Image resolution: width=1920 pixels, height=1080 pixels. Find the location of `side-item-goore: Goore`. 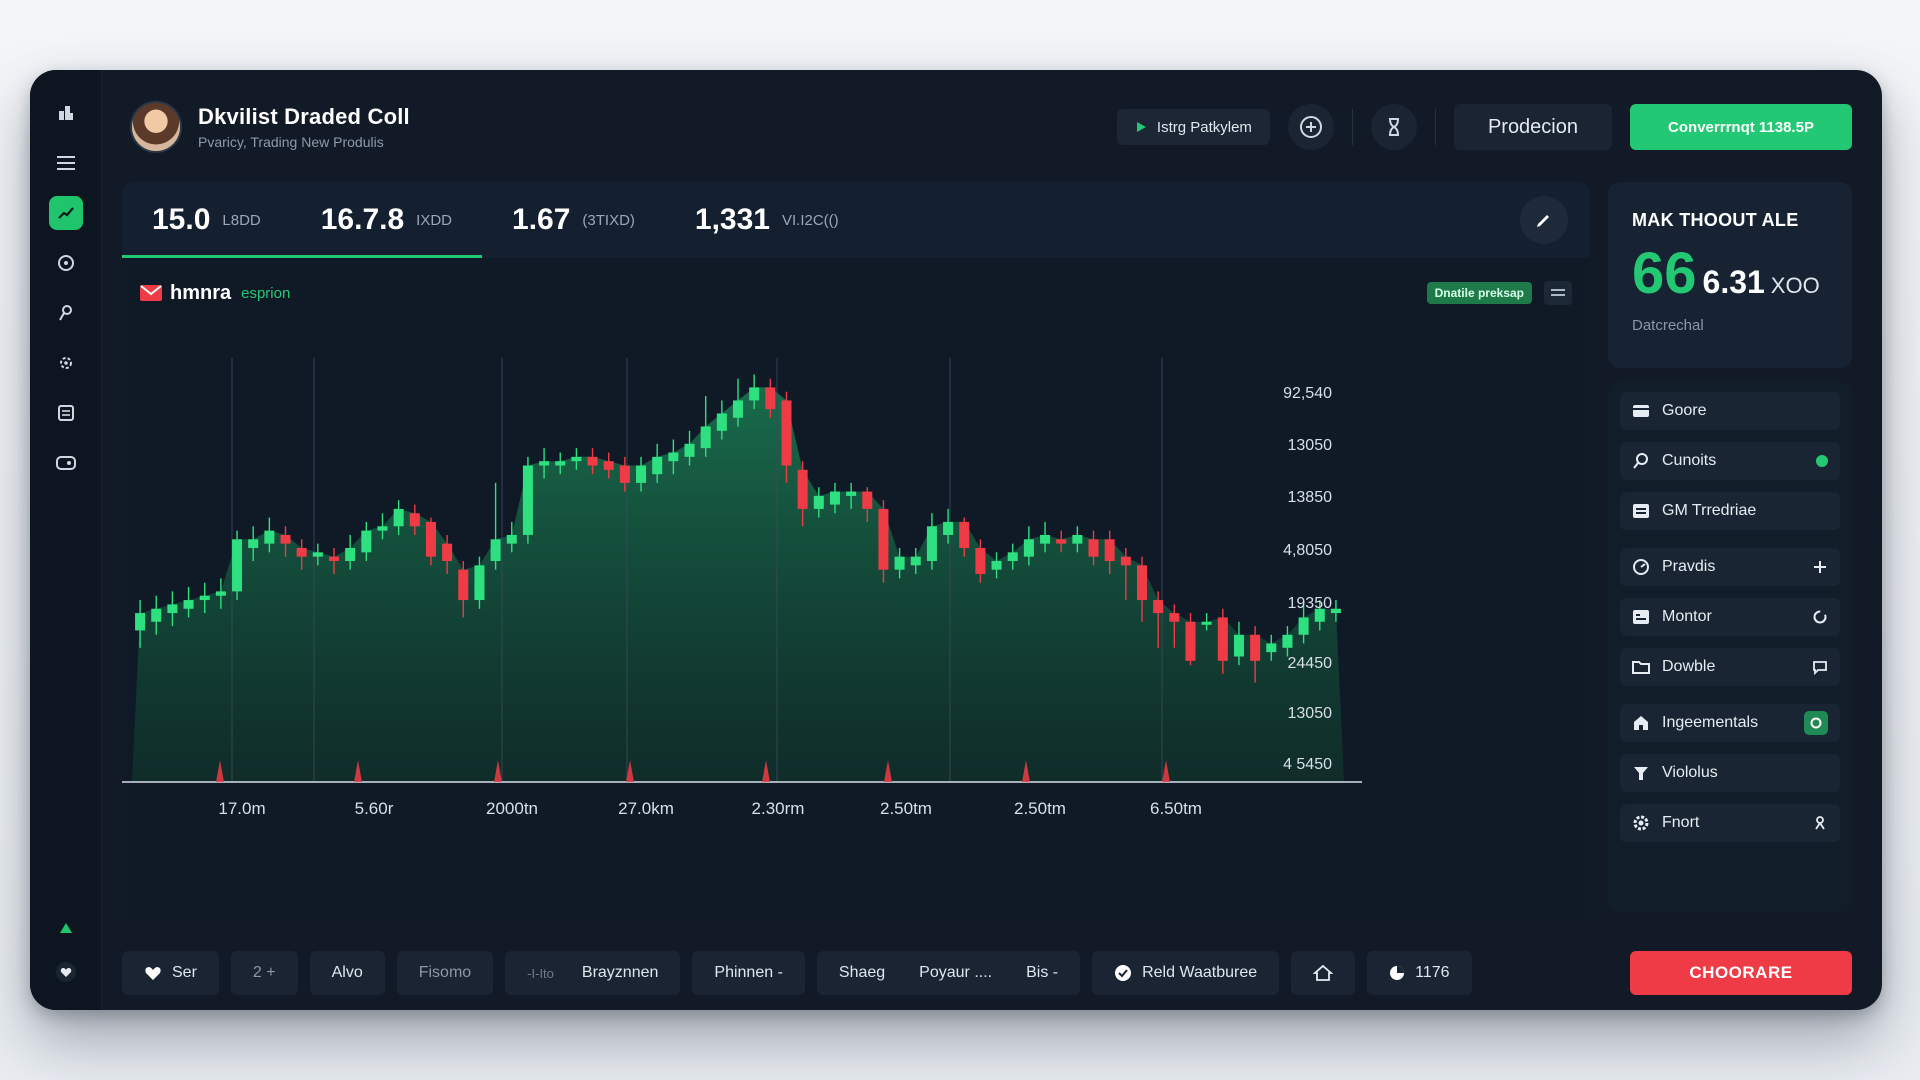

side-item-goore: Goore is located at coordinates (1730, 411).